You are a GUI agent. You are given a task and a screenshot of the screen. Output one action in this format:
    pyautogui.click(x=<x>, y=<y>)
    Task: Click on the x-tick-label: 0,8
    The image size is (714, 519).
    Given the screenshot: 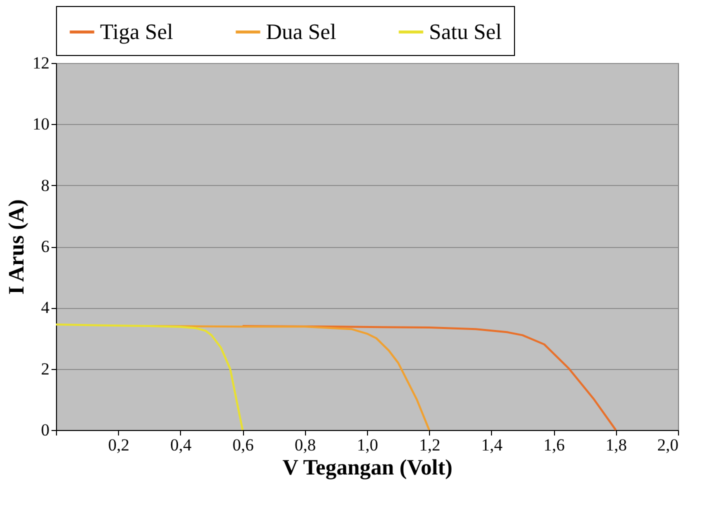 What is the action you would take?
    pyautogui.click(x=305, y=445)
    